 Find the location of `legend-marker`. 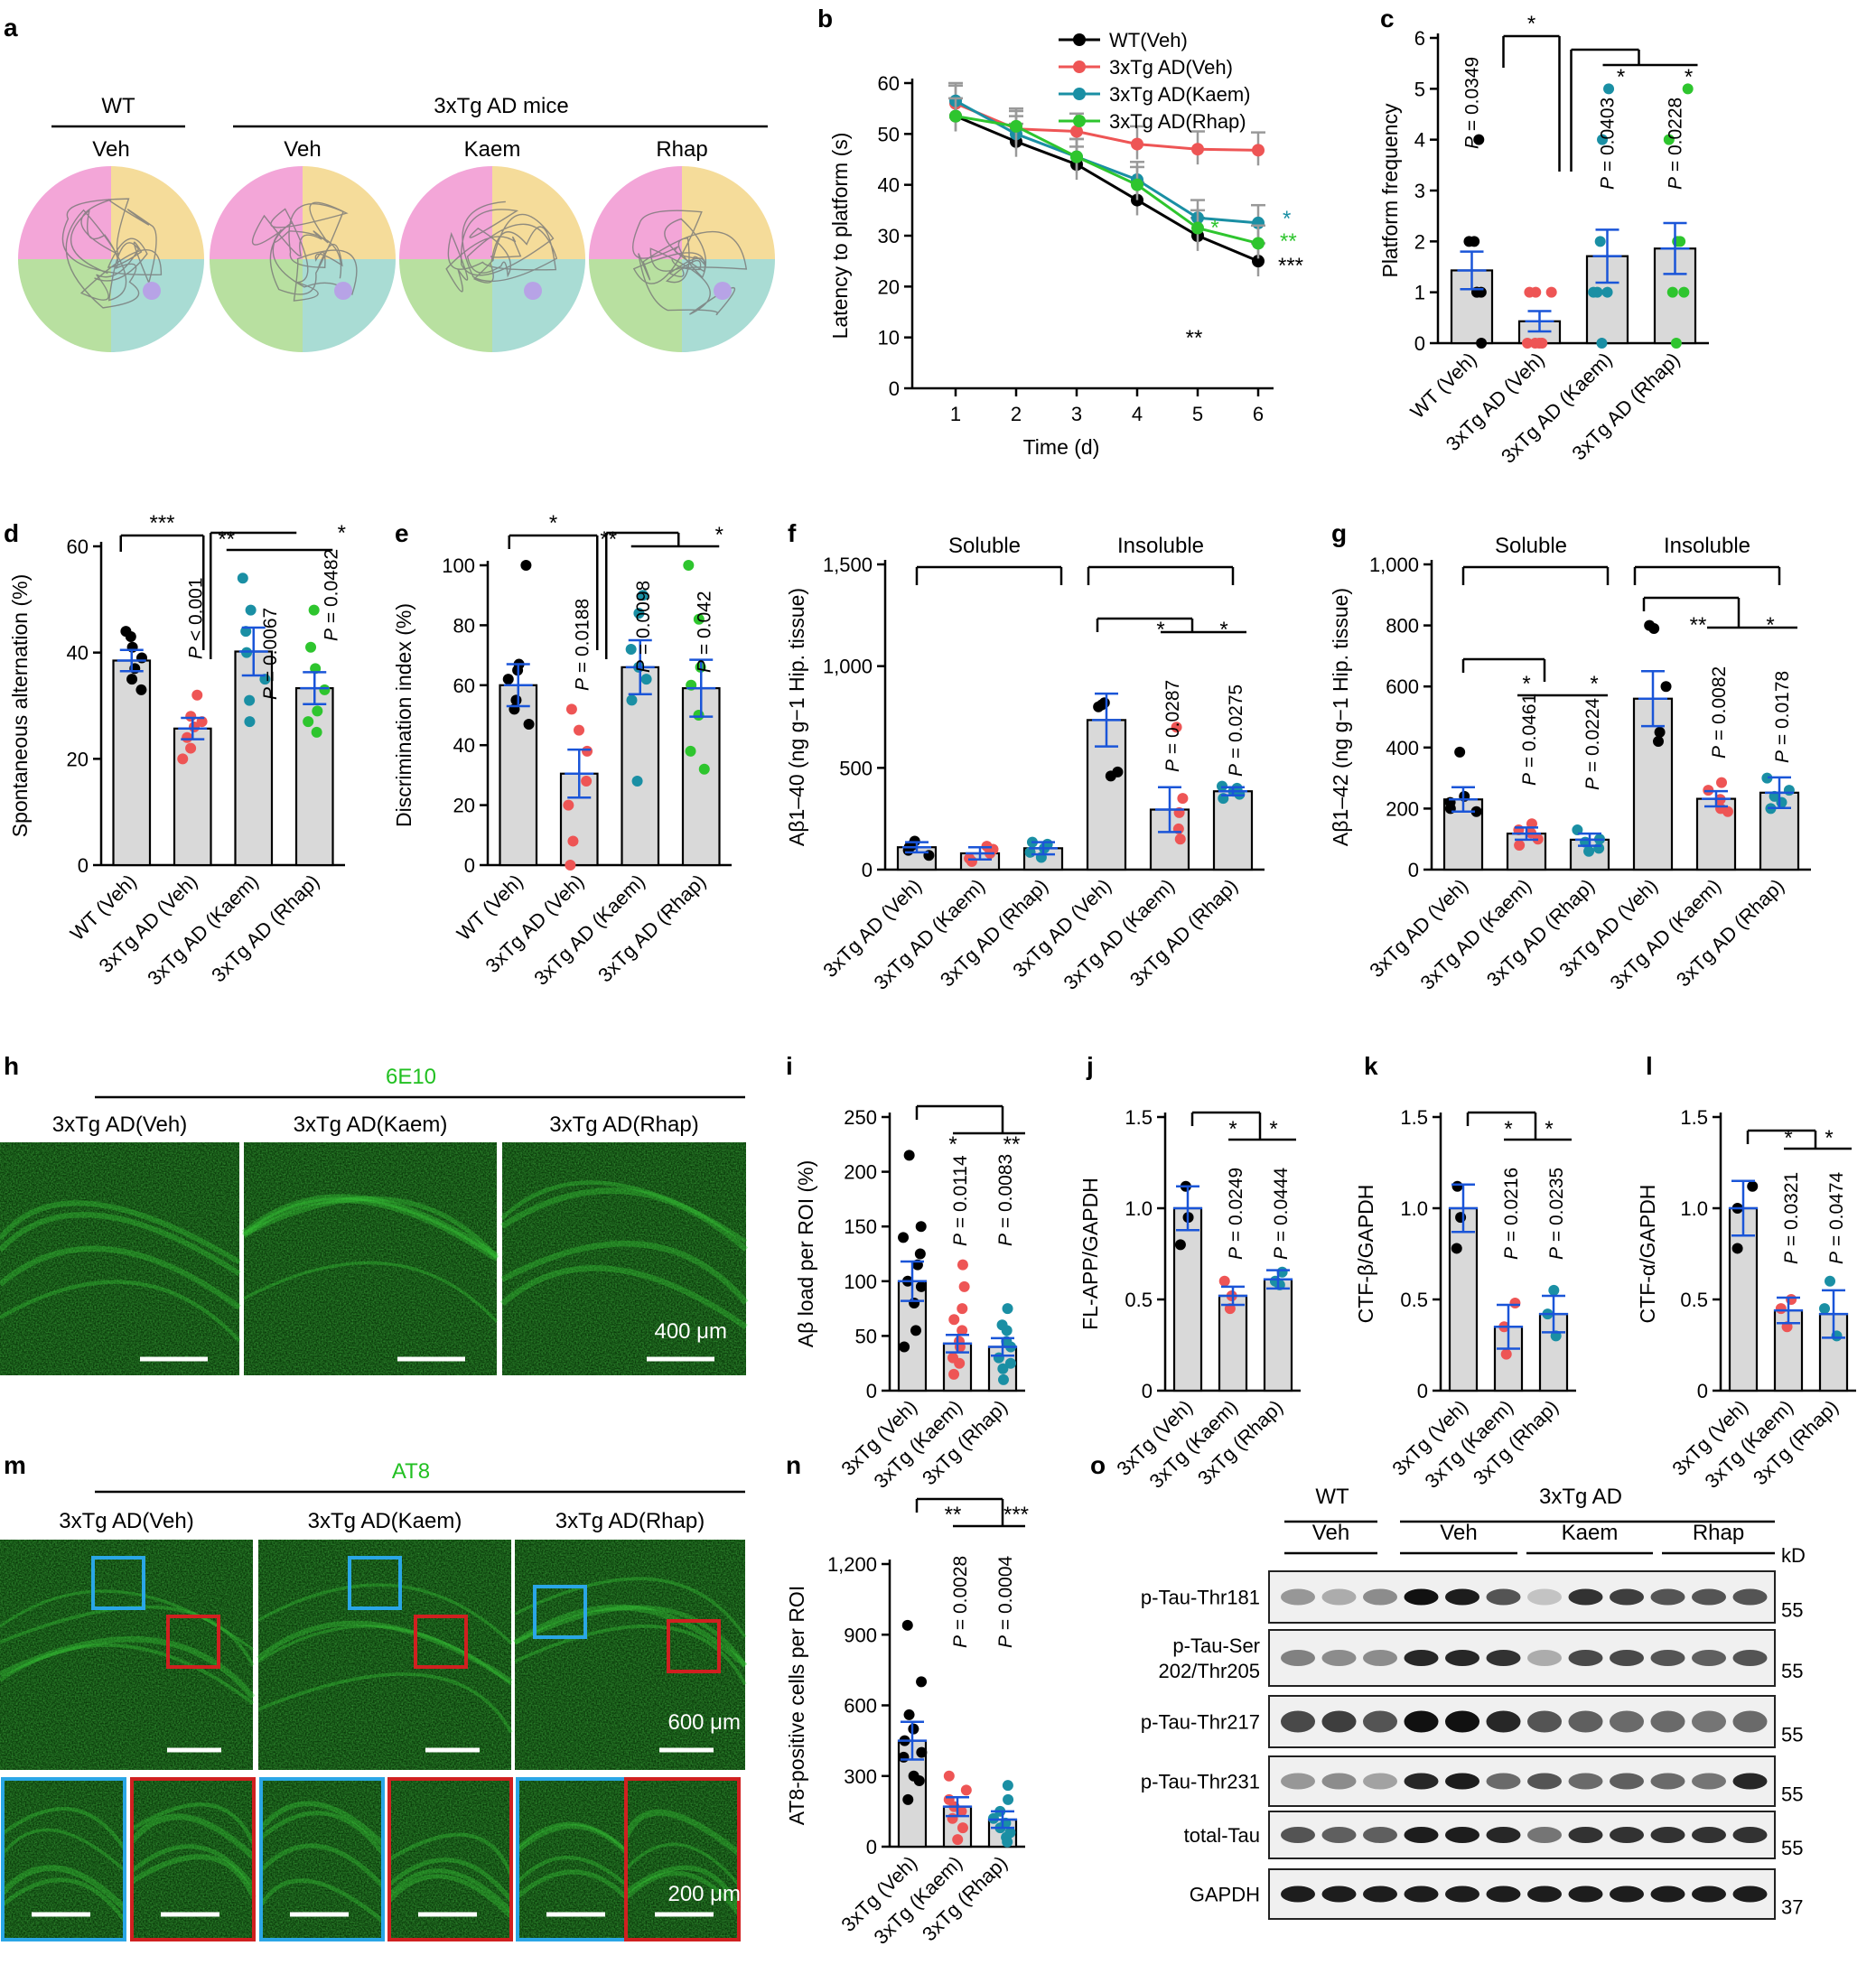

legend-marker is located at coordinates (1080, 67).